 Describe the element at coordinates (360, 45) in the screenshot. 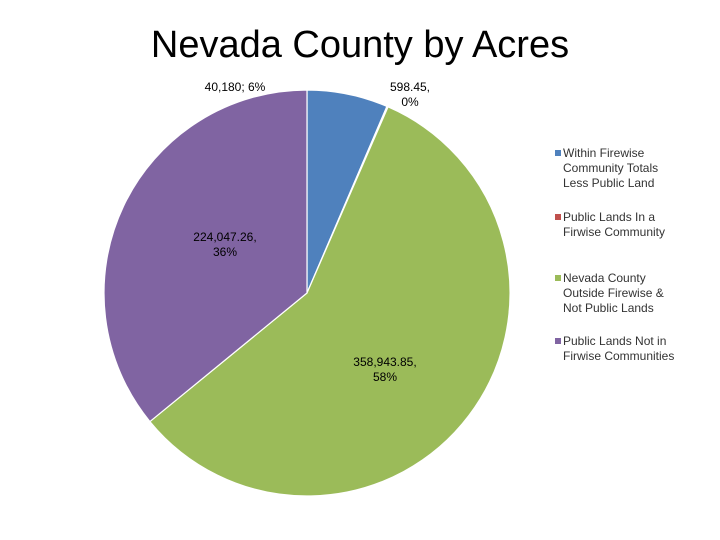

I see `chart-title: Nevada County by Acres` at that location.